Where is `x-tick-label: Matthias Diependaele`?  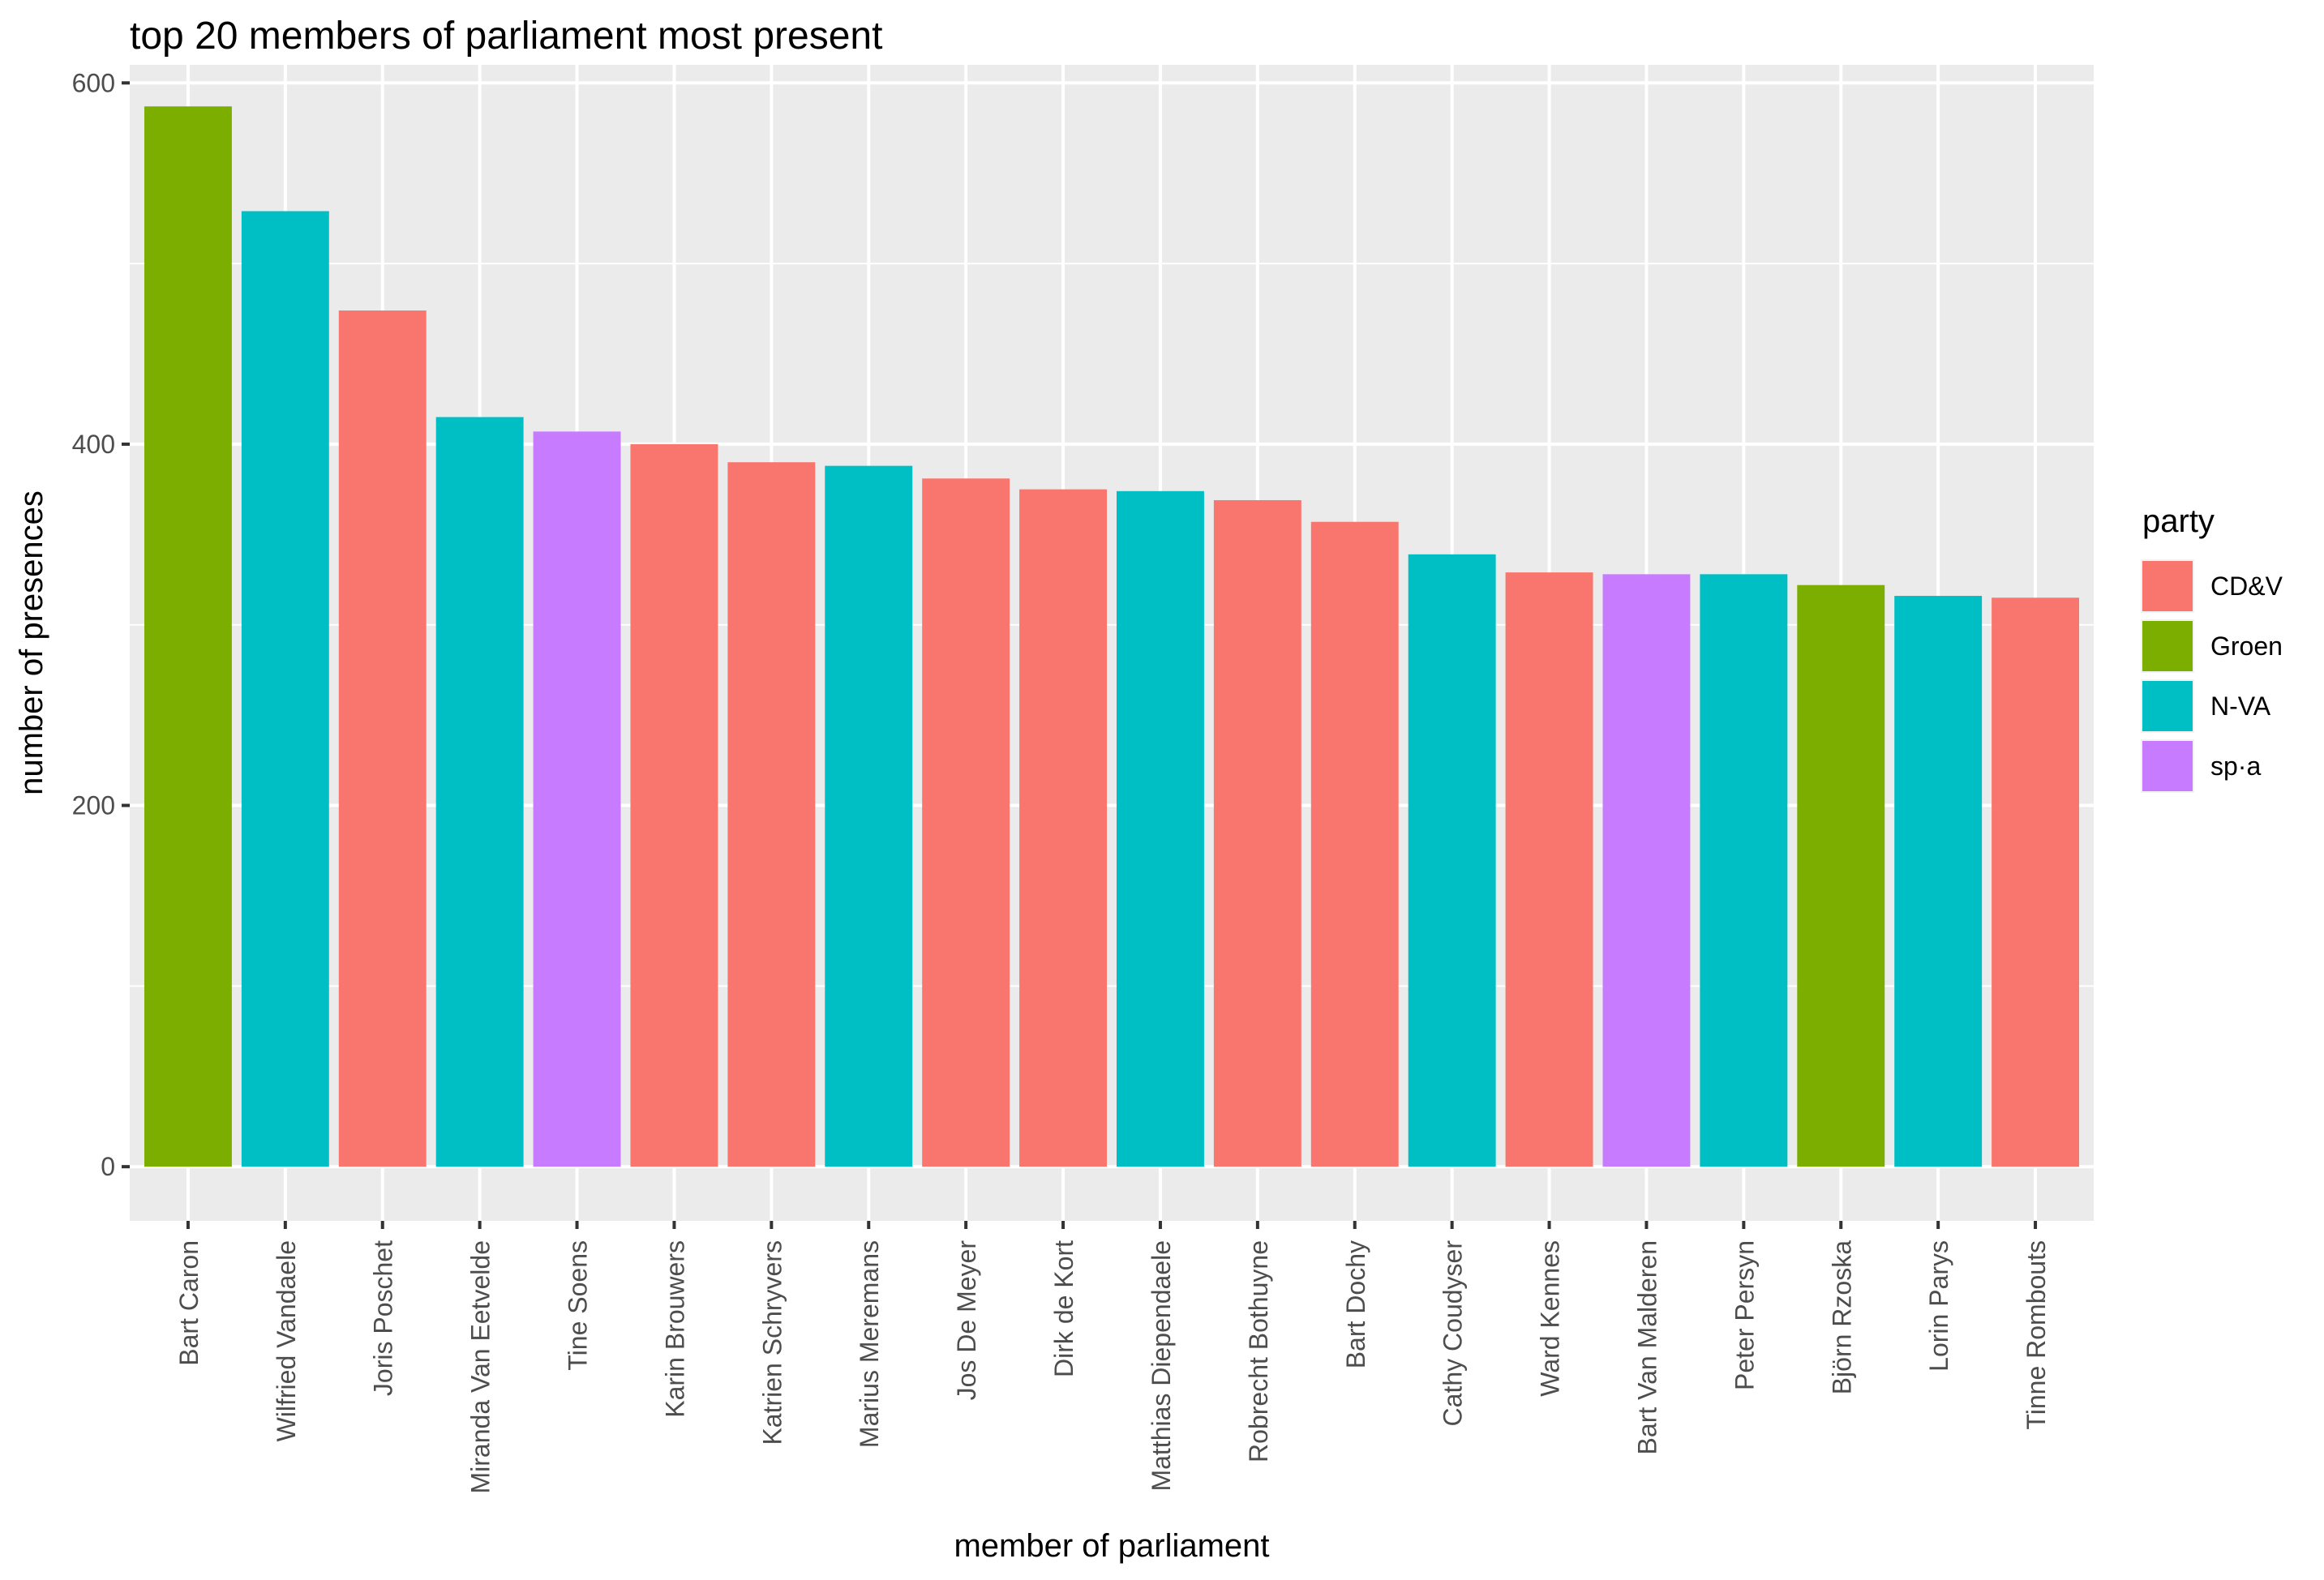
x-tick-label: Matthias Diependaele is located at coordinates (1161, 1366).